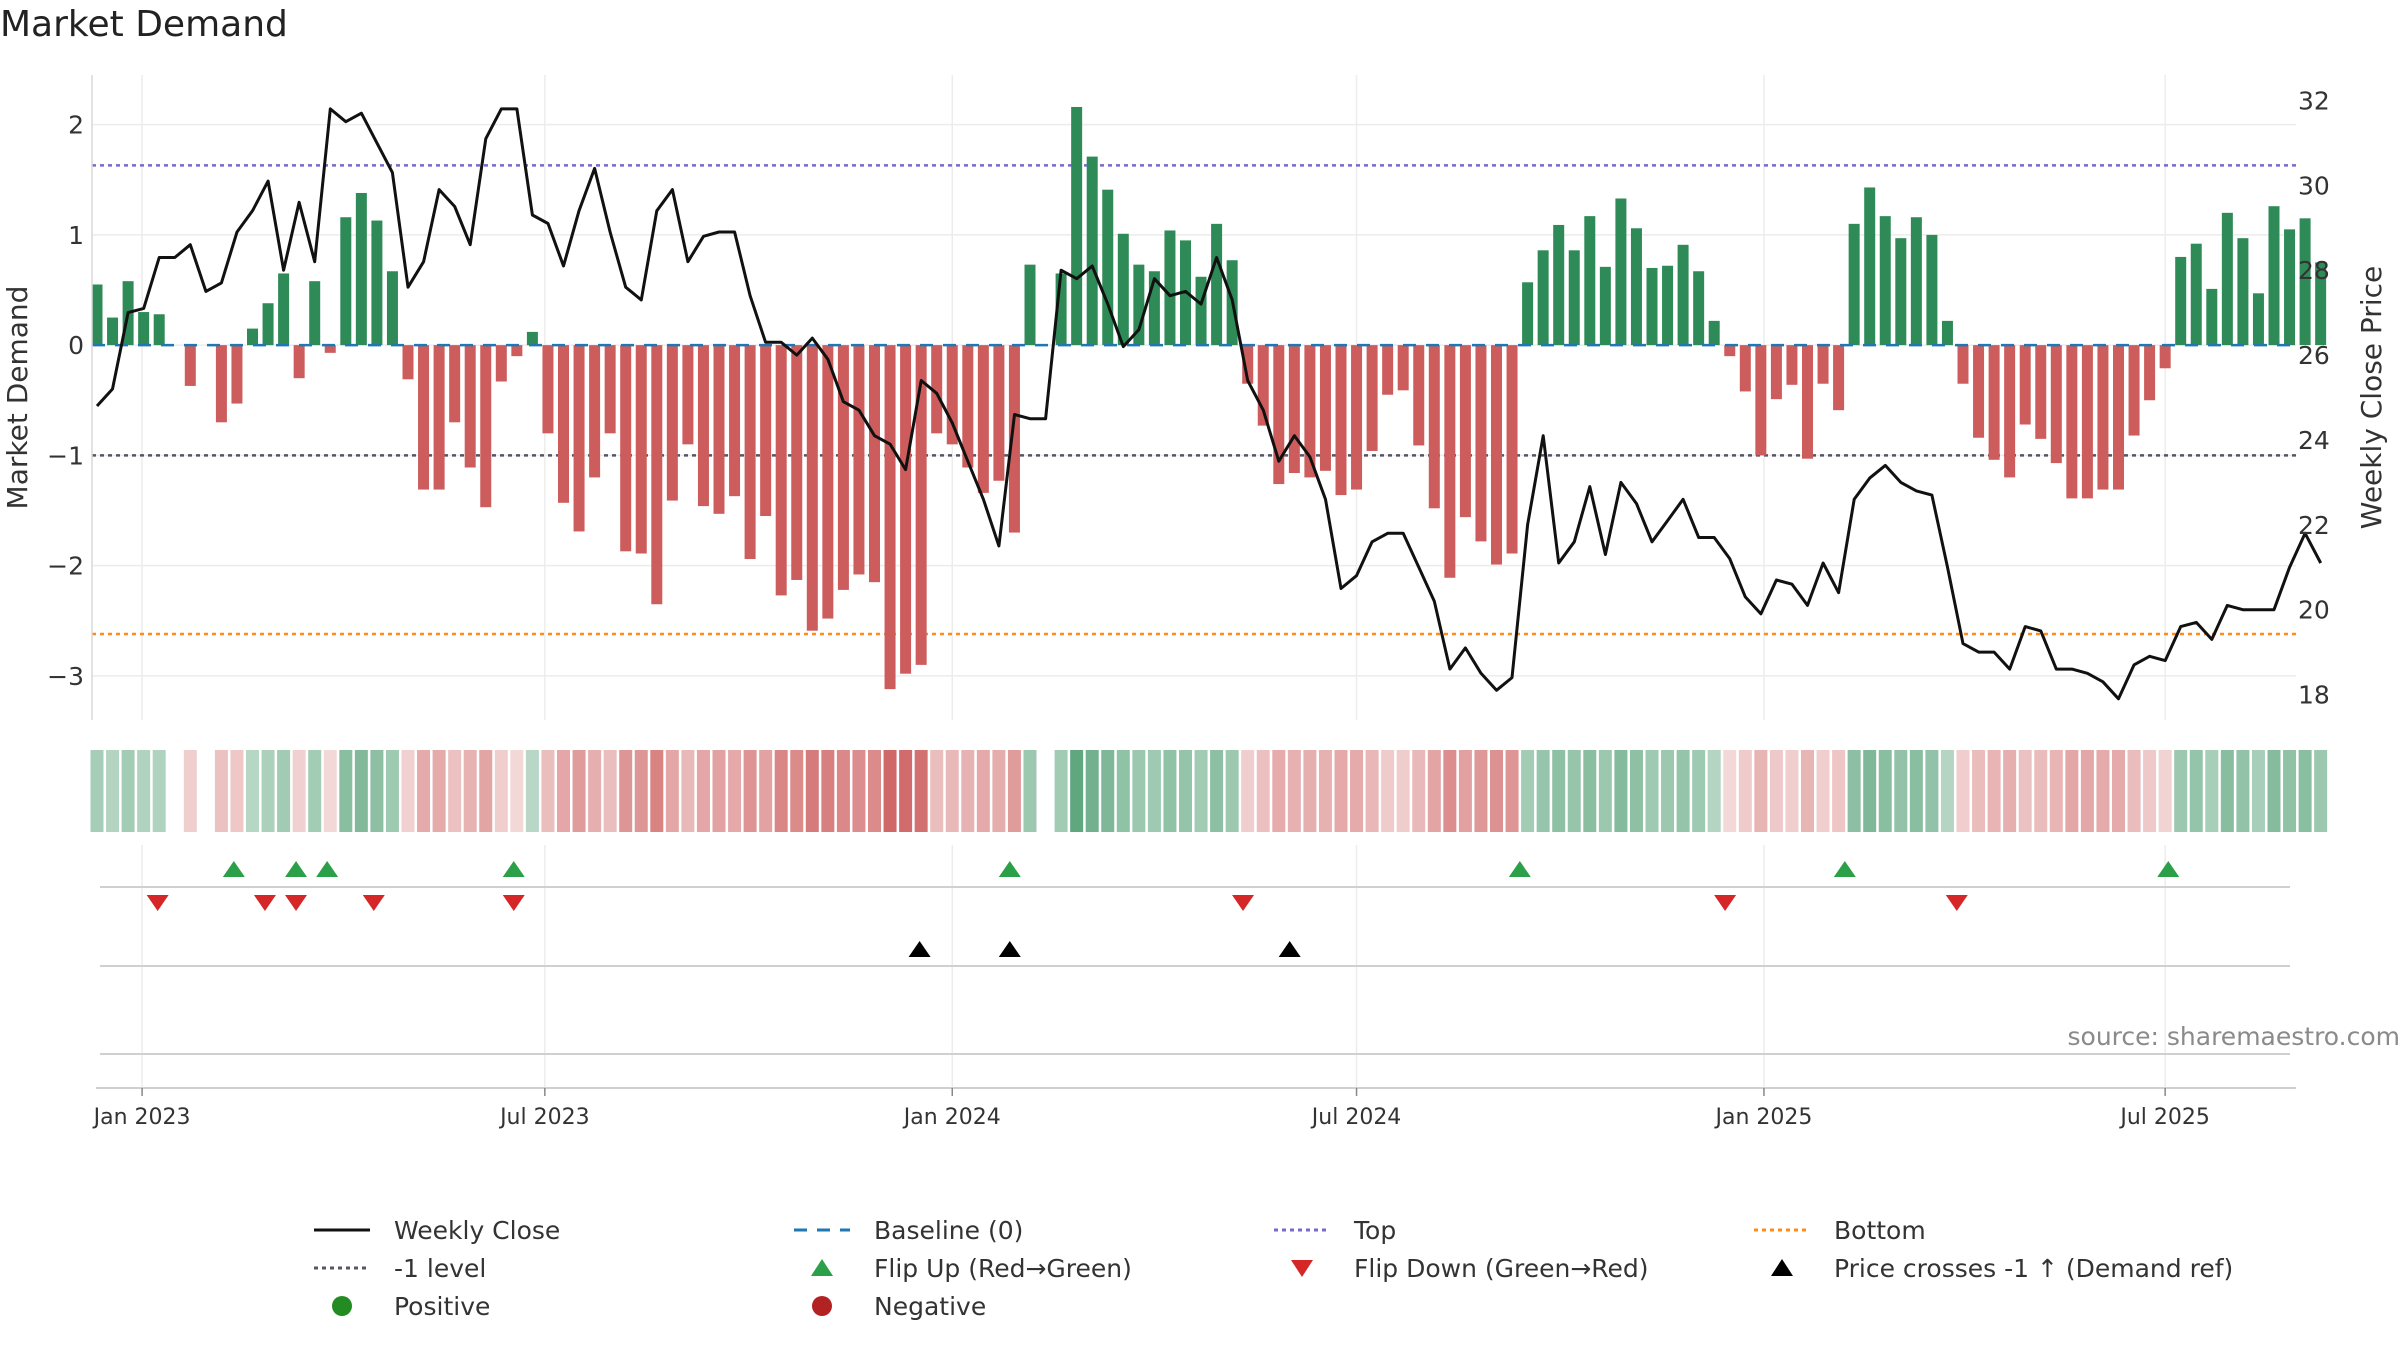 This screenshot has height=1350, width=2400. I want to click on x-tick-label: Jul 2024, so click(1356, 1117).